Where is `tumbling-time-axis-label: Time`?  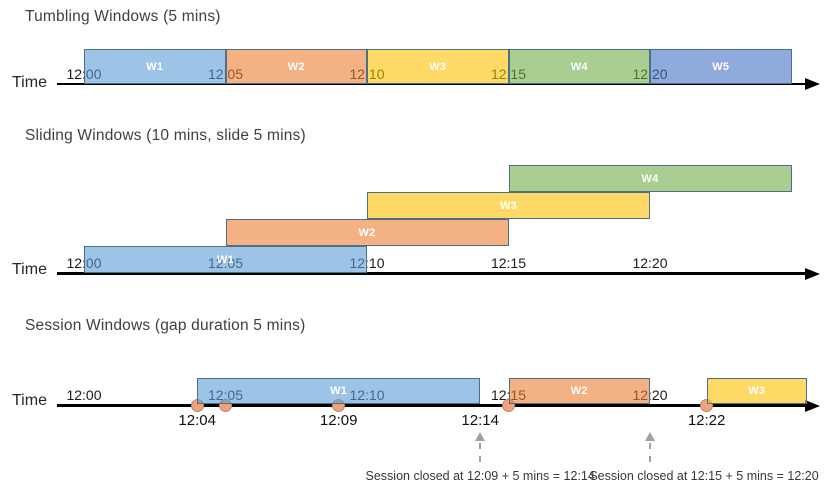
tumbling-time-axis-label: Time is located at coordinates (29, 82).